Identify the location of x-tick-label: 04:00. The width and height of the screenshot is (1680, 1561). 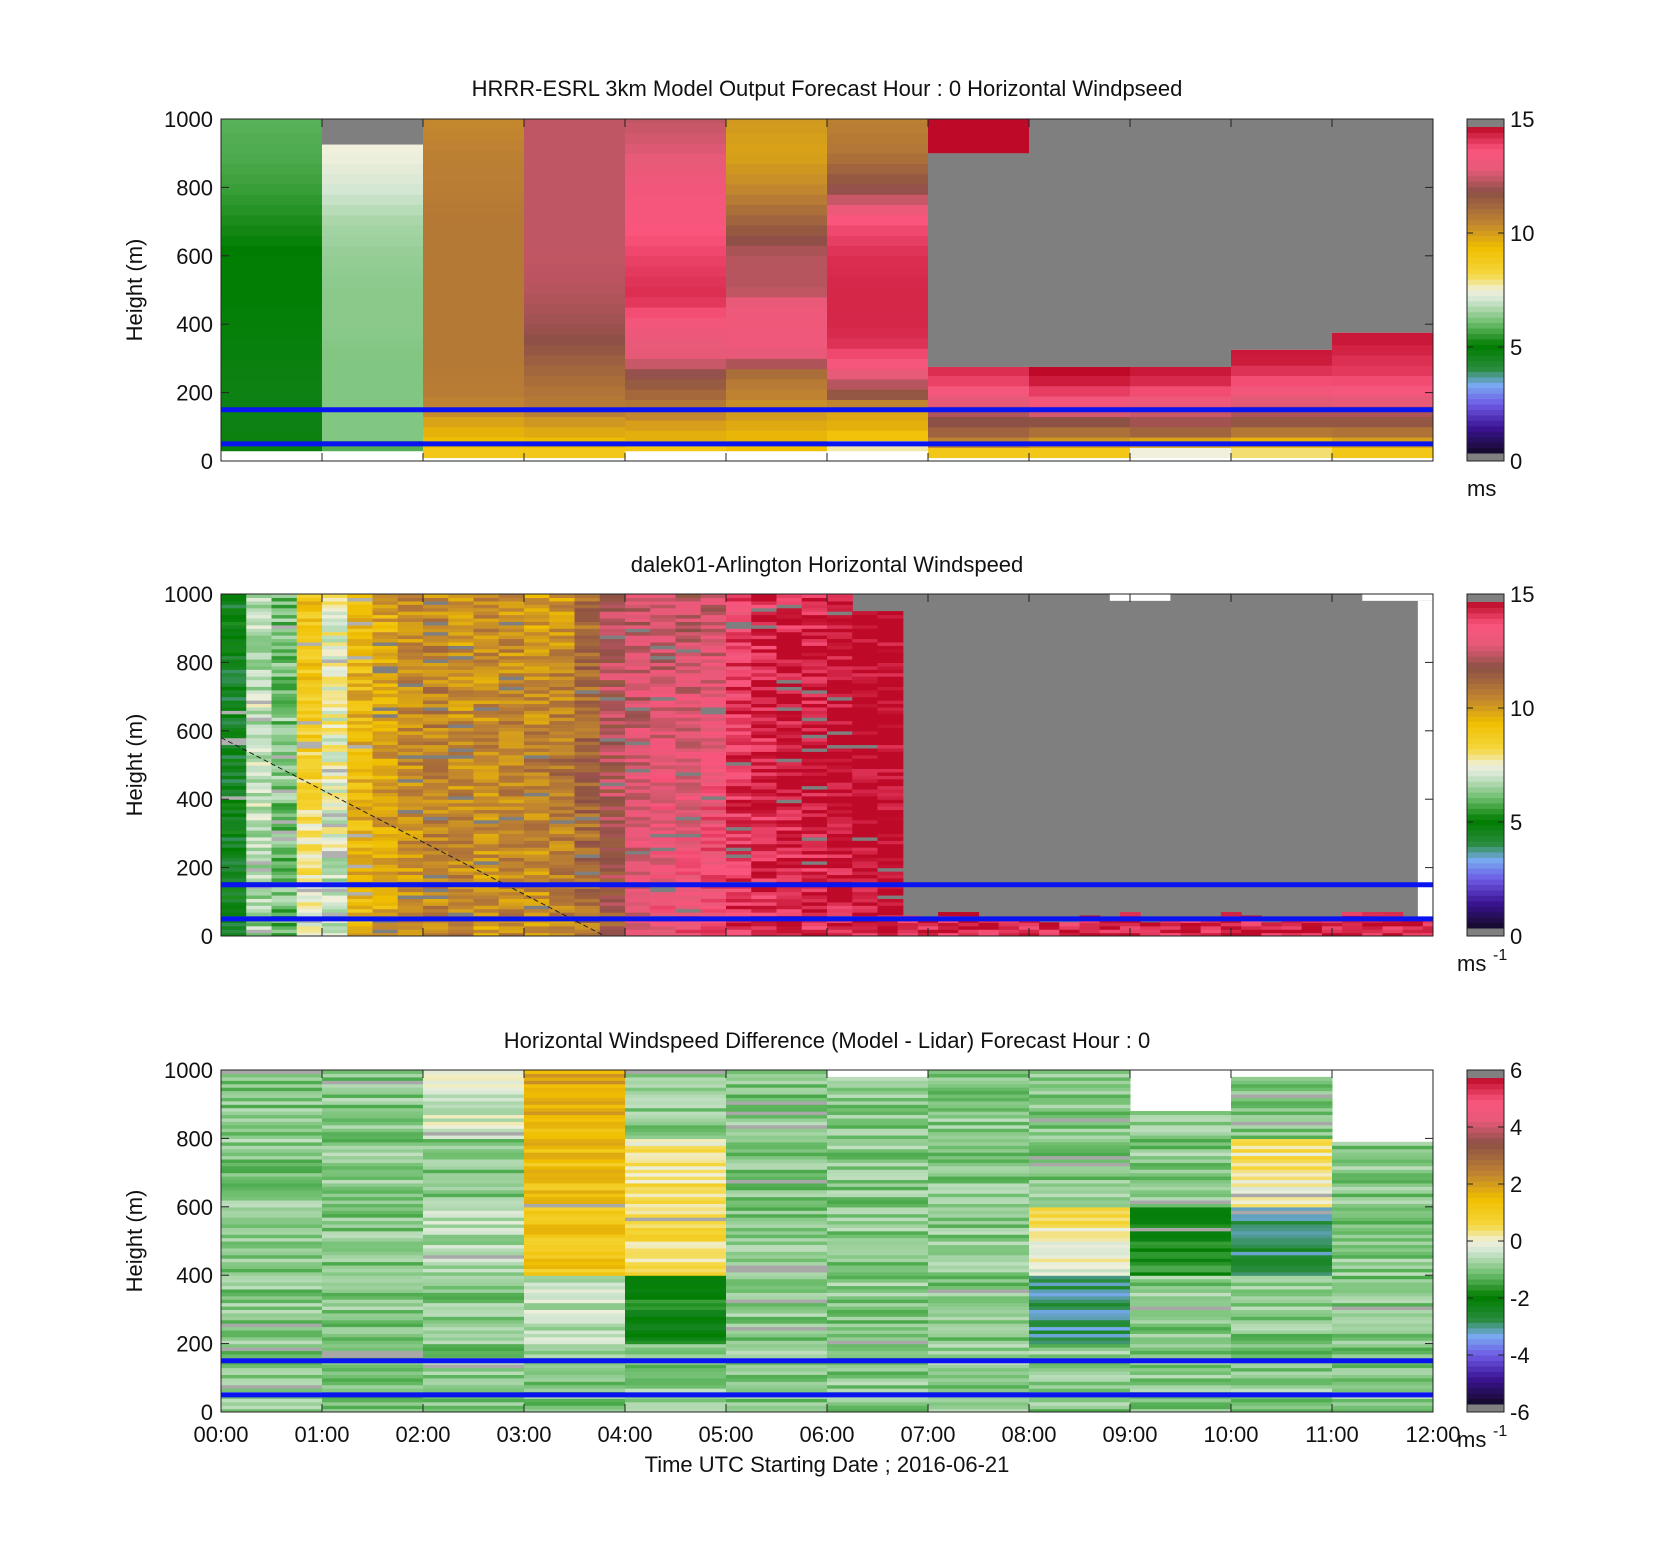
(624, 1434).